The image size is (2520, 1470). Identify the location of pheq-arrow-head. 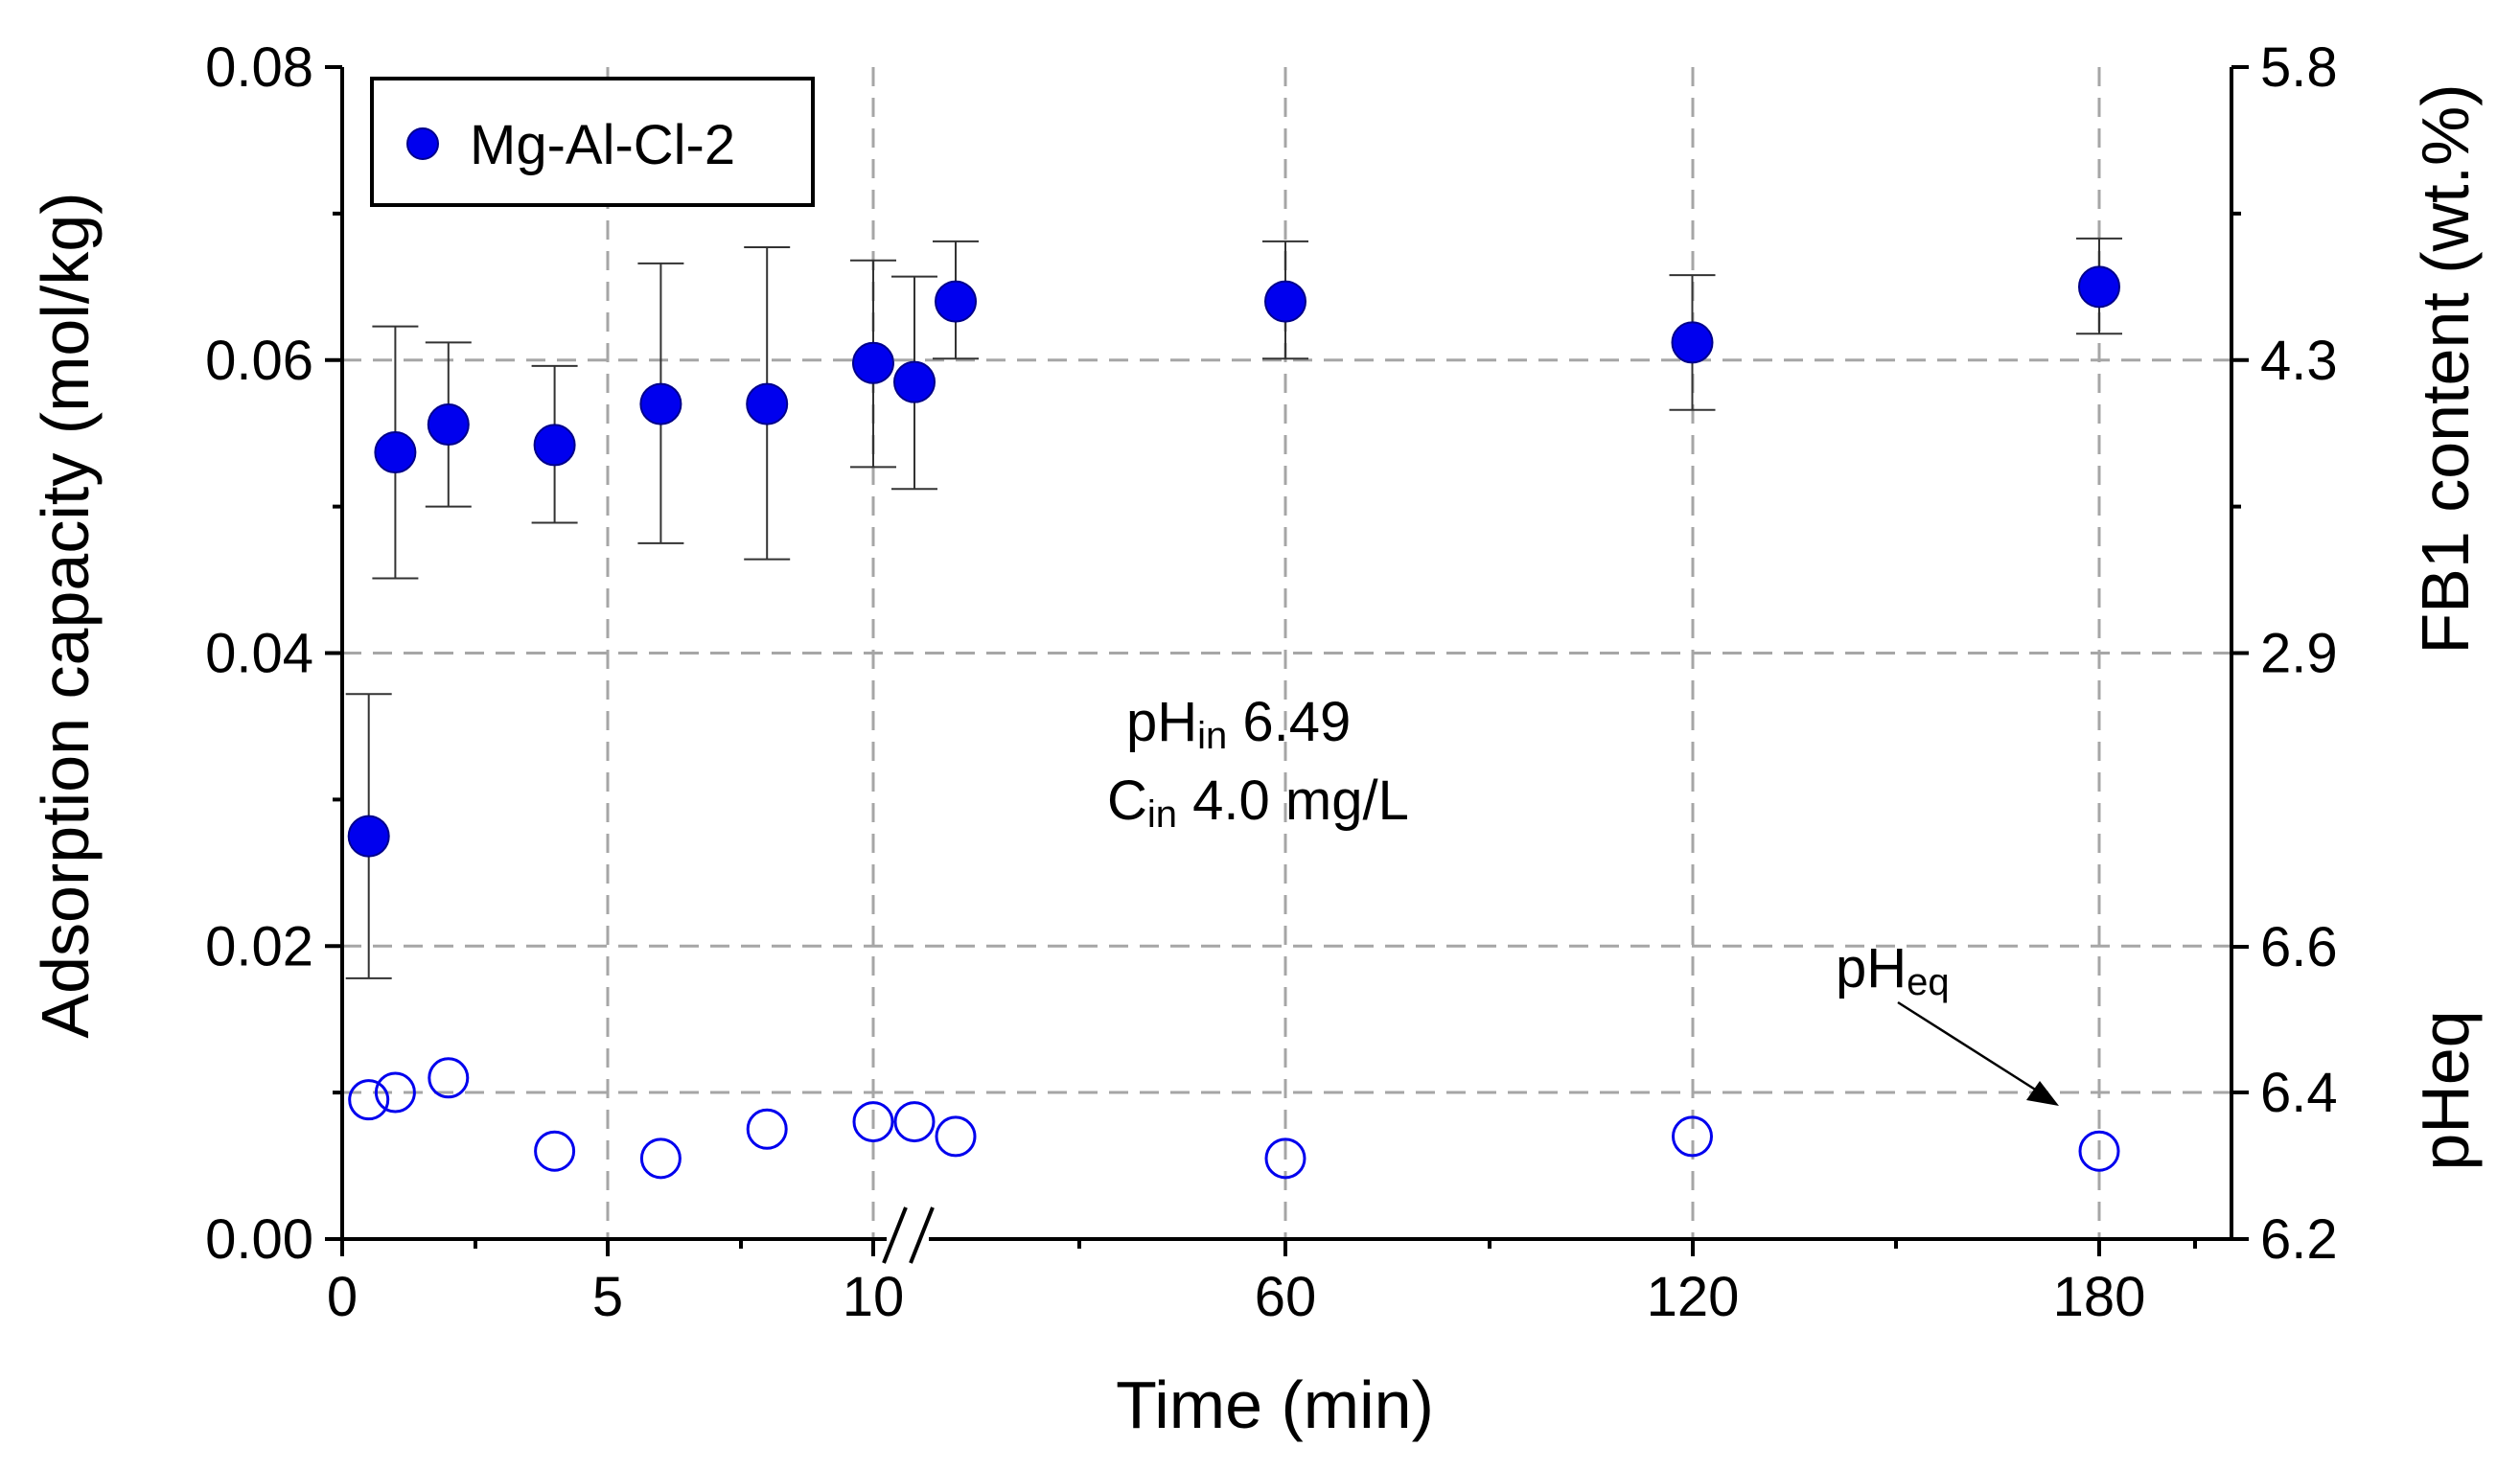
(2042, 1093).